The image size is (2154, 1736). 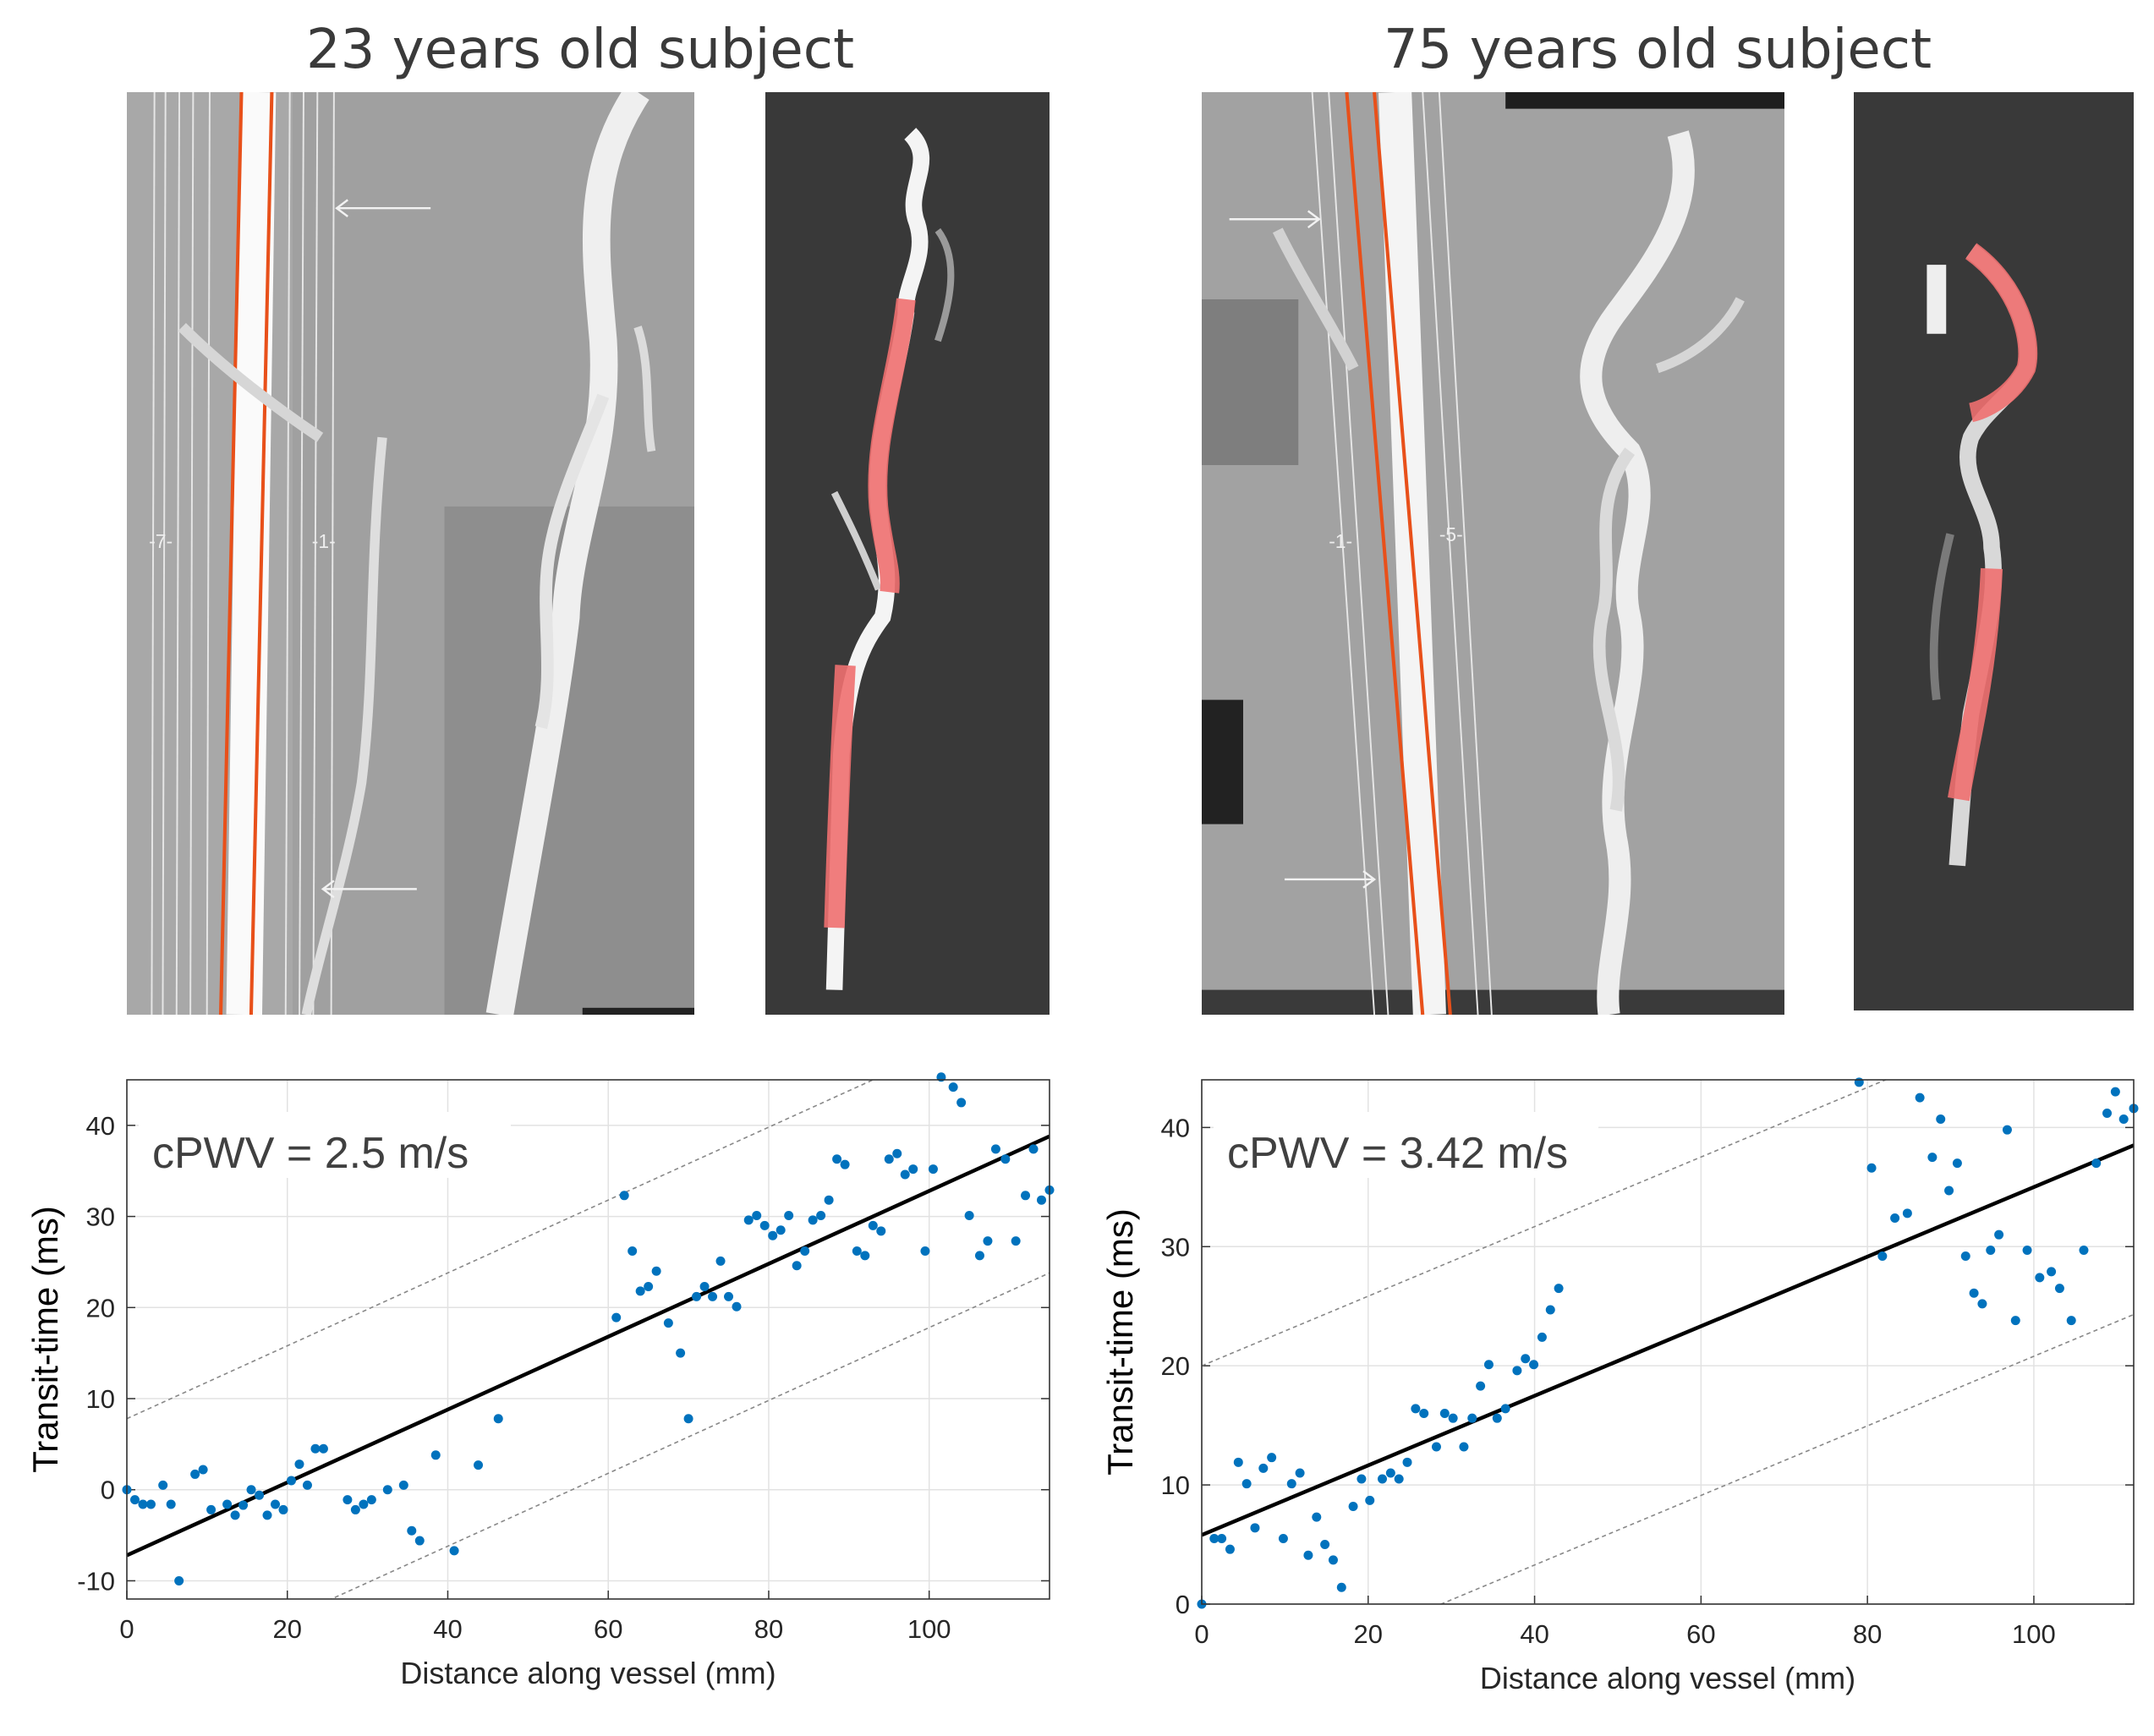 What do you see at coordinates (310, 1153) in the screenshot?
I see `cpwv-annotation: cPWV = 2.5 m/s` at bounding box center [310, 1153].